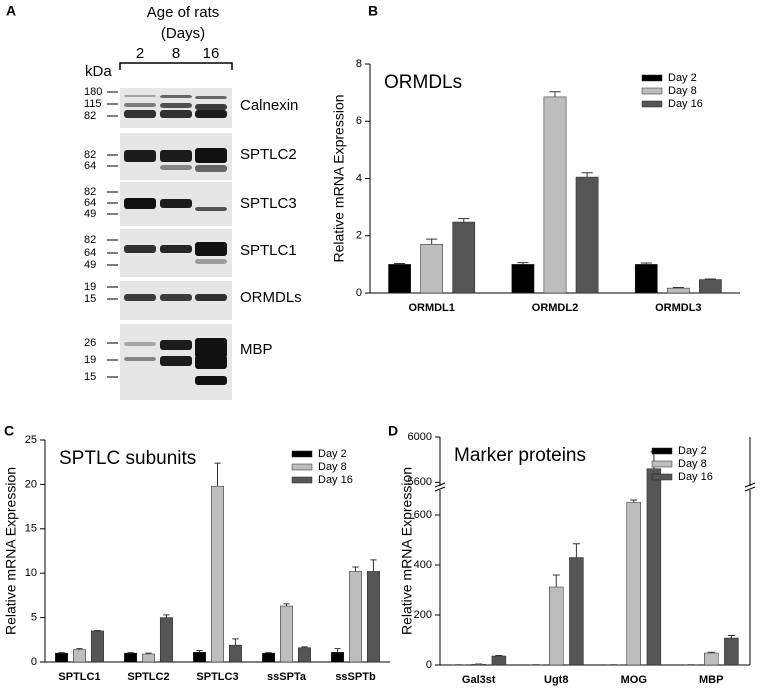  Describe the element at coordinates (373, 11) in the screenshot. I see `panel-label: B` at that location.